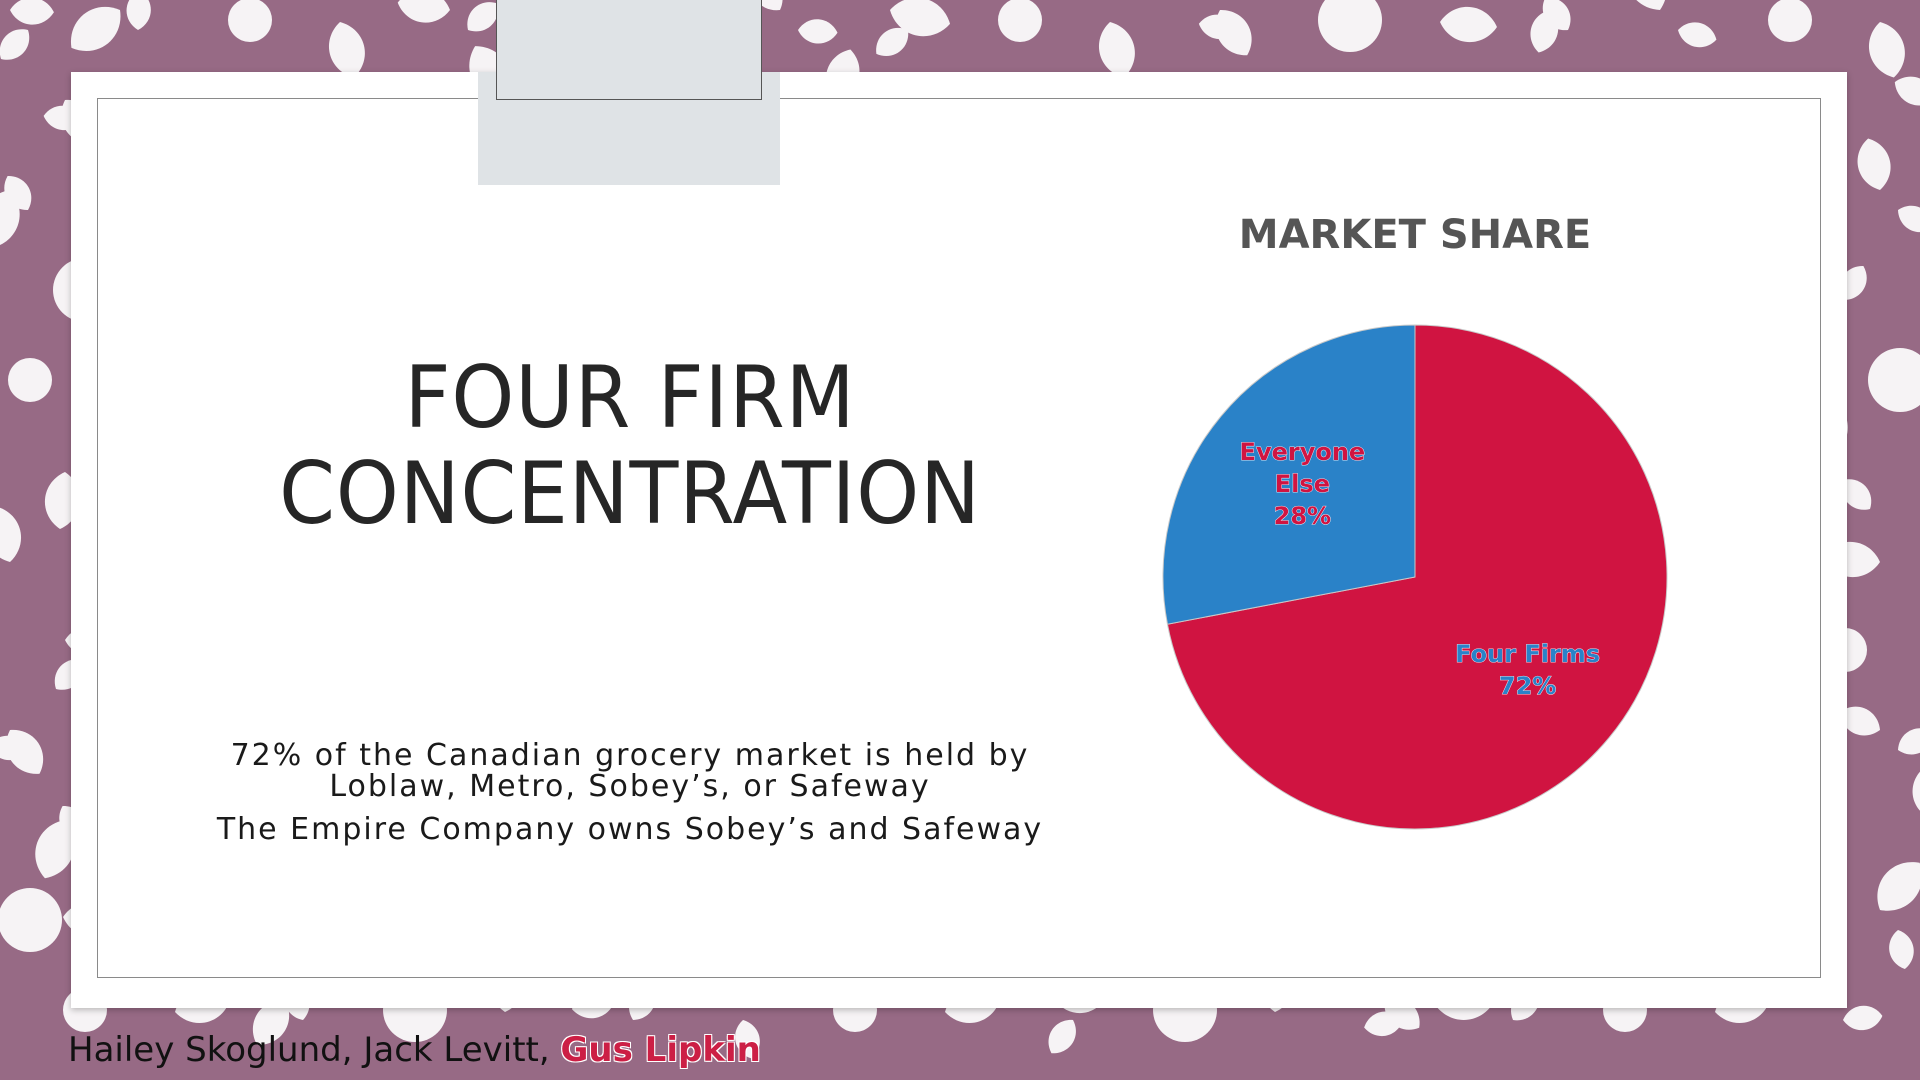 The image size is (1920, 1080). Describe the element at coordinates (630, 494) in the screenshot. I see `title-line-2: CONCENTRATION` at that location.